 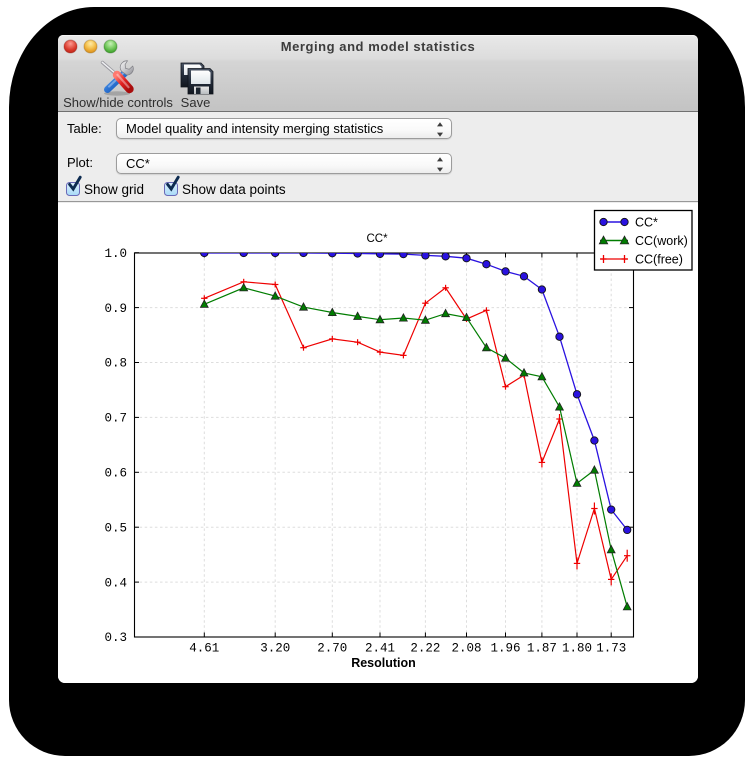 What do you see at coordinates (115, 583) in the screenshot?
I see `svg-text: 0.4` at bounding box center [115, 583].